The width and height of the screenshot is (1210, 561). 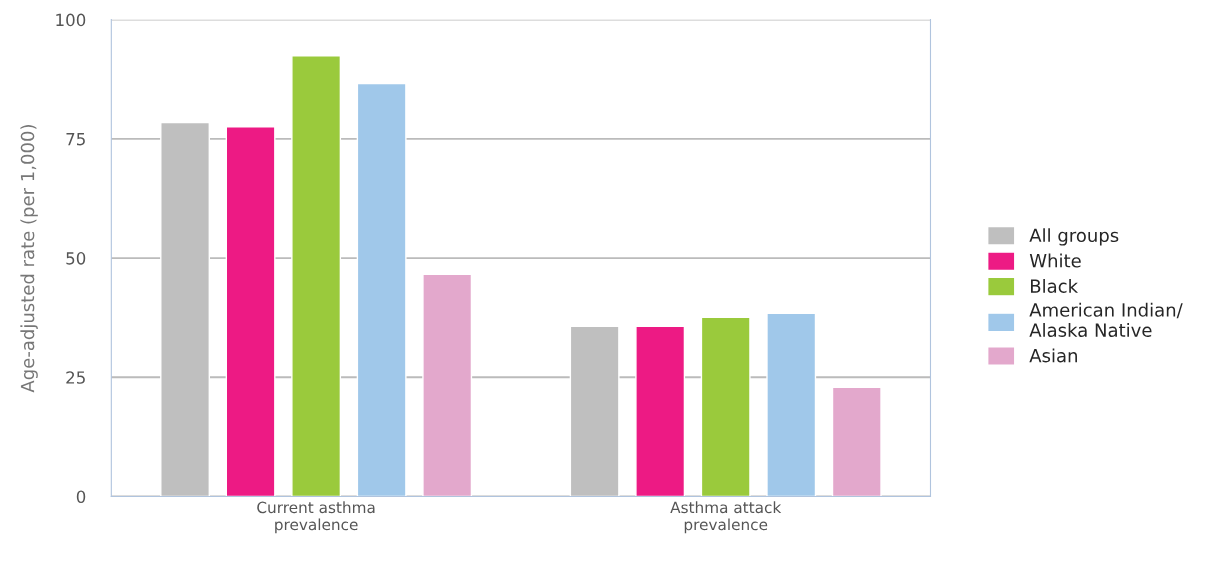 What do you see at coordinates (316, 517) in the screenshot?
I see `x-tick-label: Current asthma prevalence` at bounding box center [316, 517].